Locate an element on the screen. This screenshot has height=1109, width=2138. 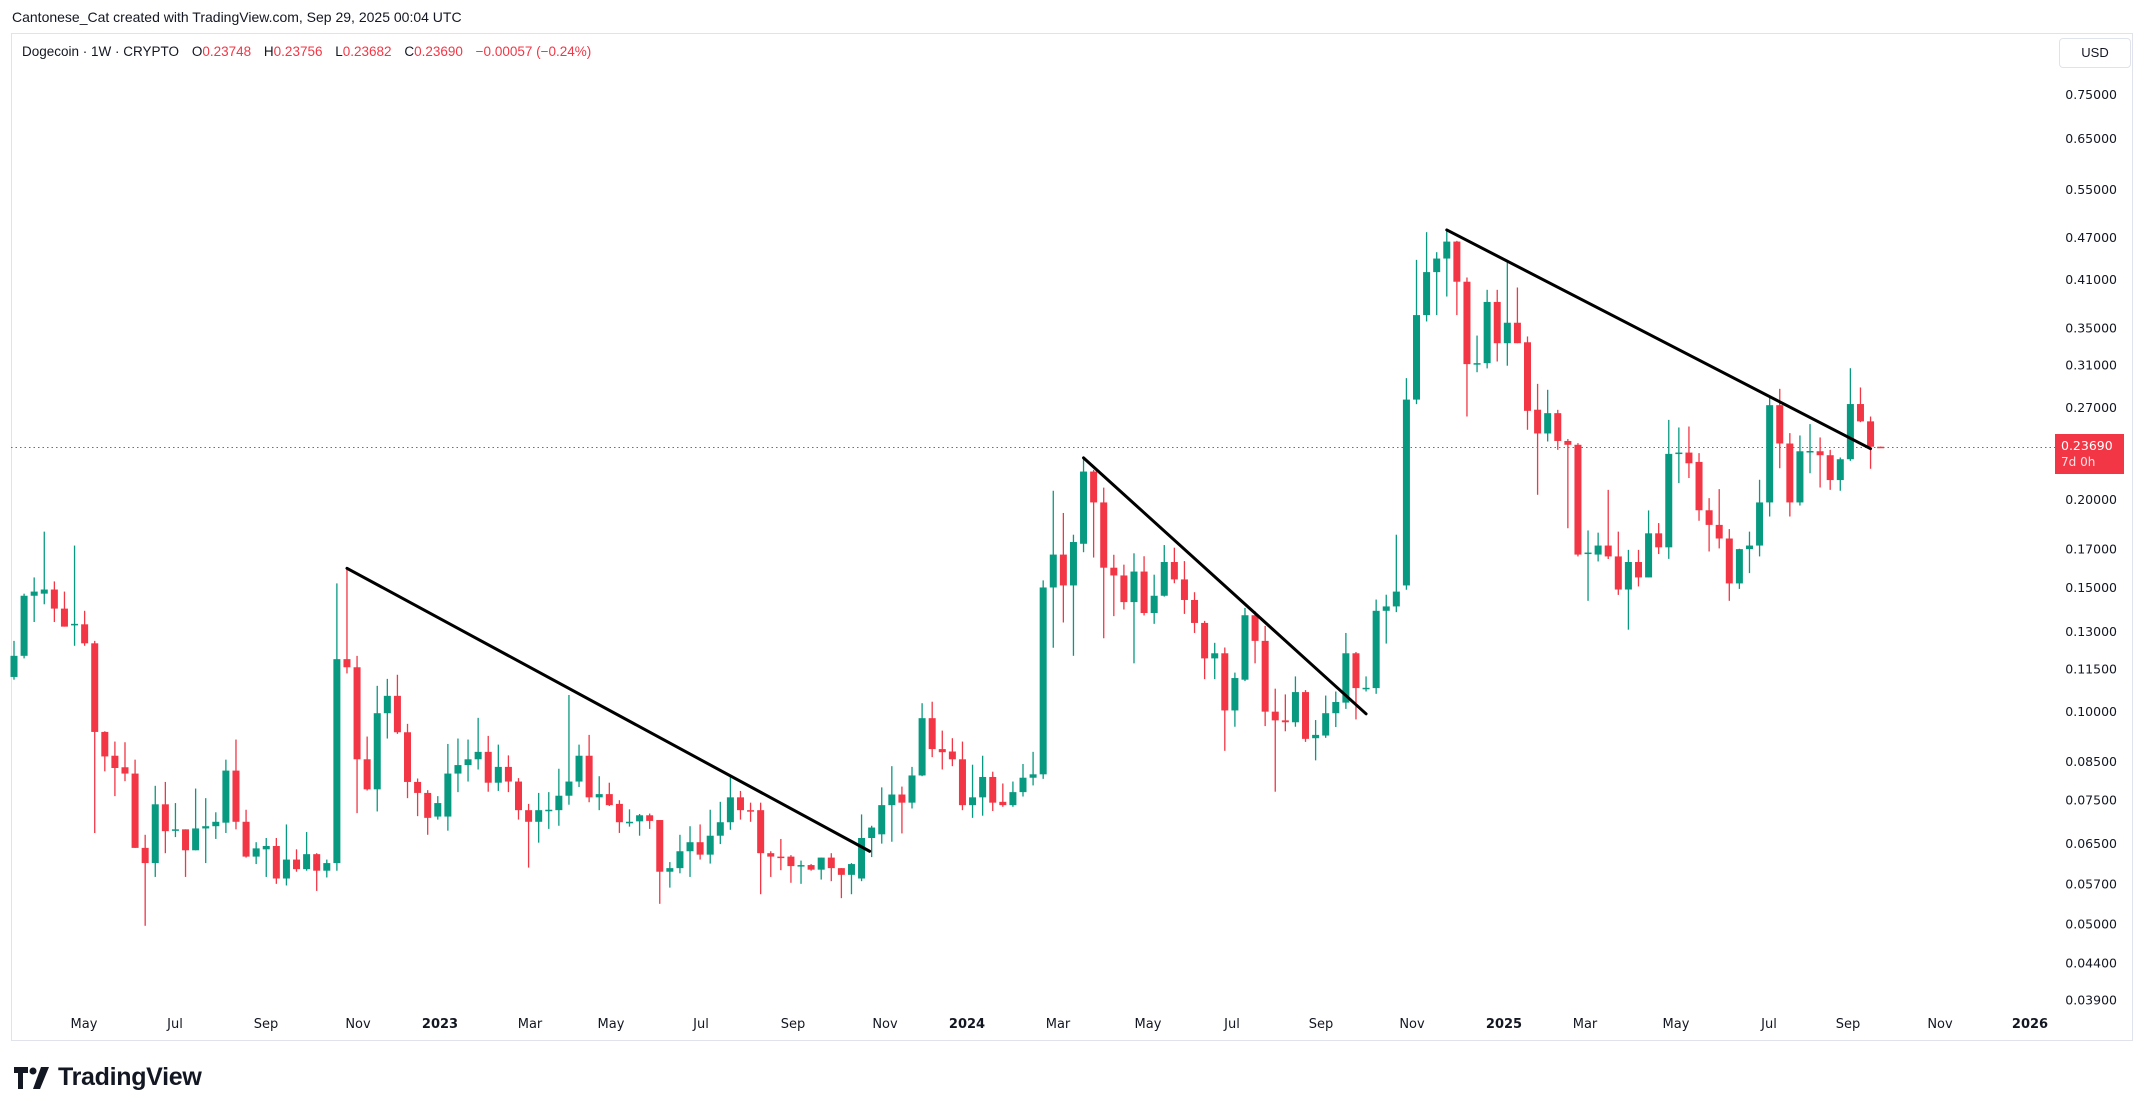
time-axis-label: 2026 is located at coordinates (2030, 1024).